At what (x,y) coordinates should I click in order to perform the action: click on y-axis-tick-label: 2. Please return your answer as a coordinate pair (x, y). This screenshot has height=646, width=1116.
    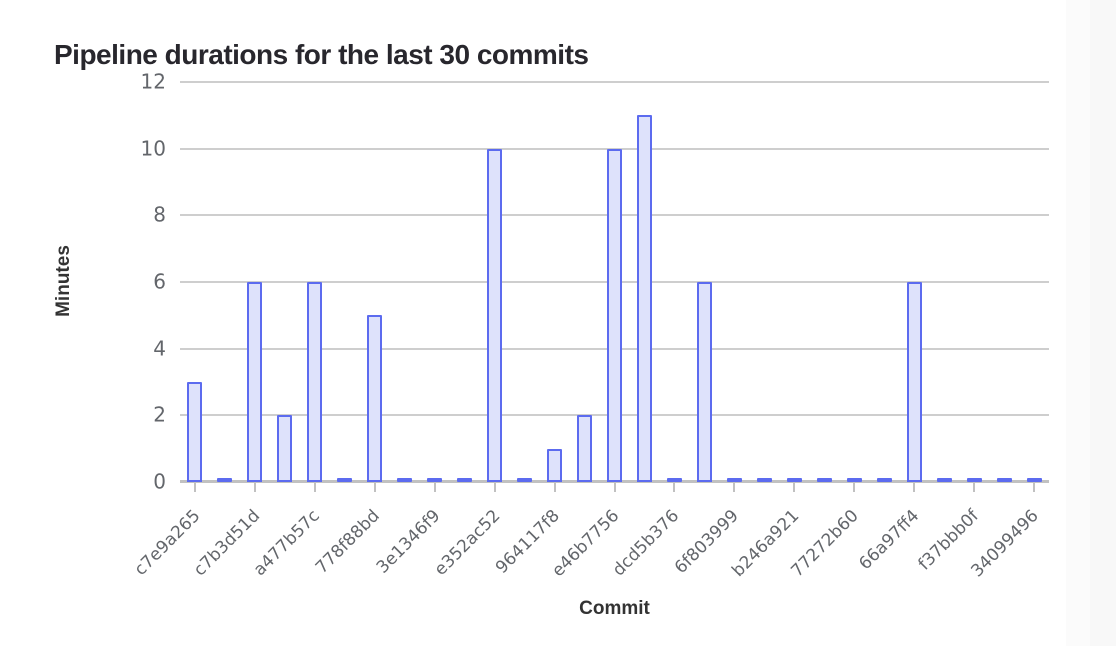
    Looking at the image, I should click on (159, 414).